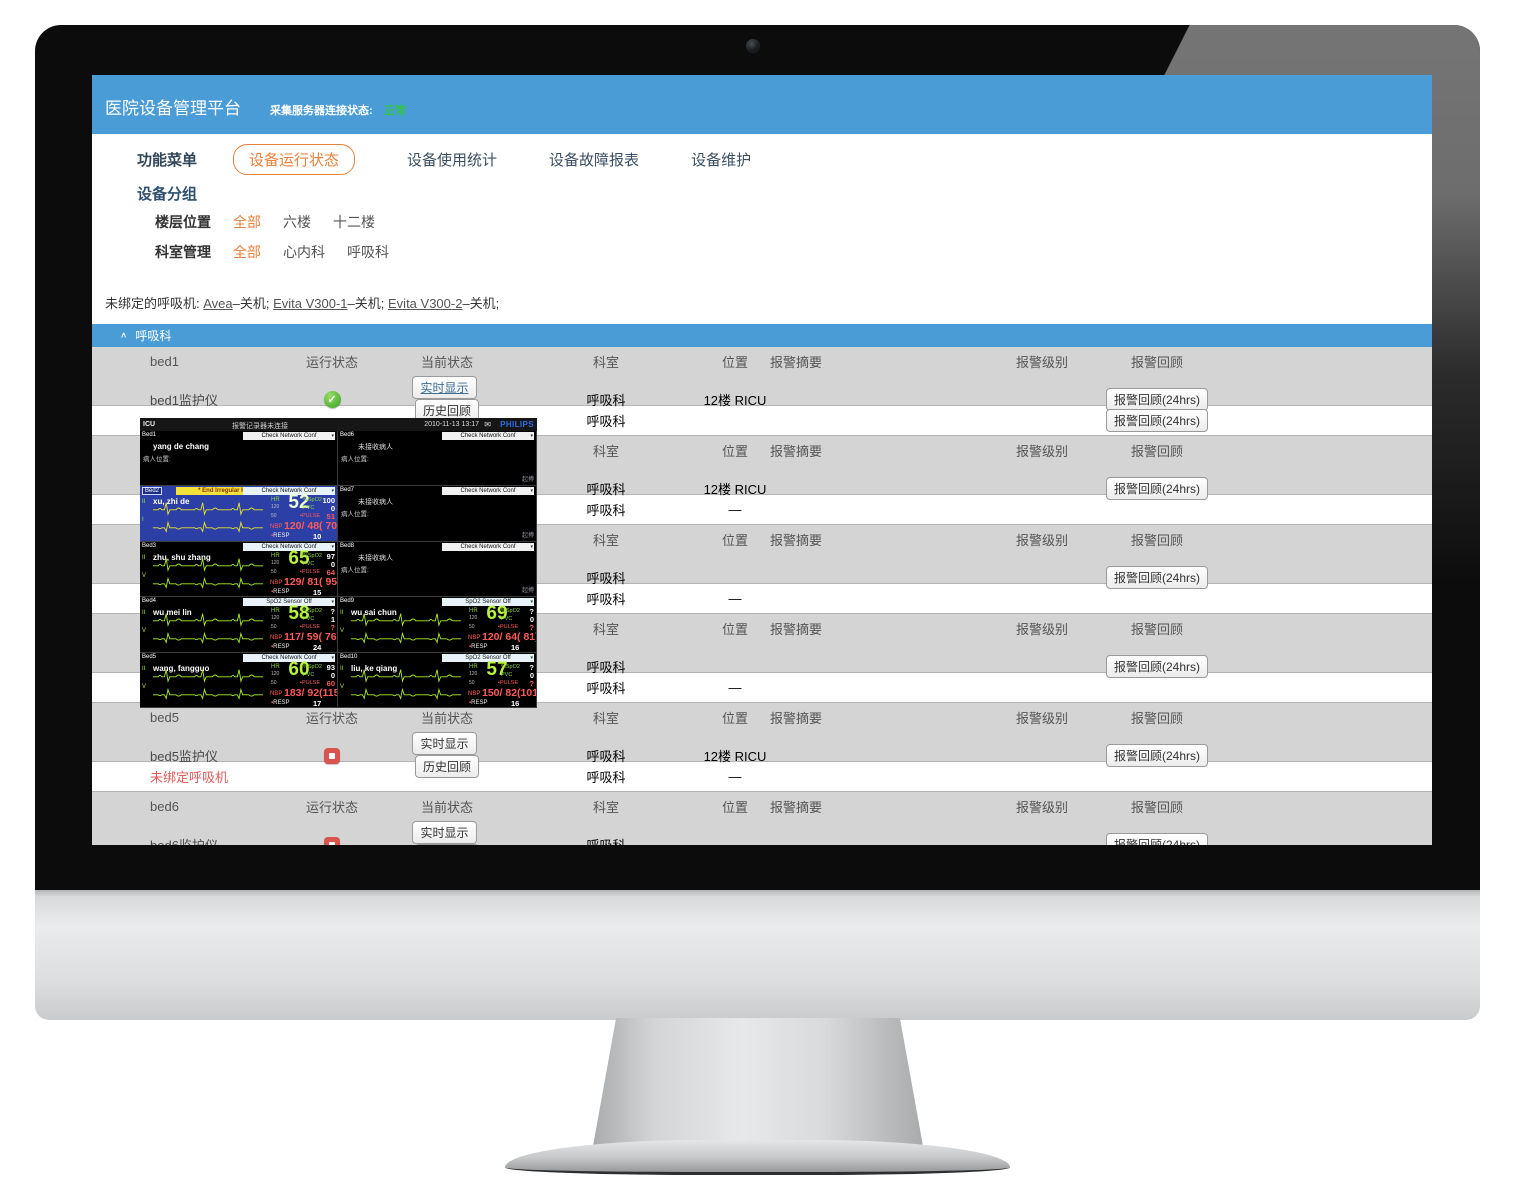 This screenshot has height=1194, width=1514. What do you see at coordinates (173, 108) in the screenshot?
I see `page-title: 医院设备管理平台` at bounding box center [173, 108].